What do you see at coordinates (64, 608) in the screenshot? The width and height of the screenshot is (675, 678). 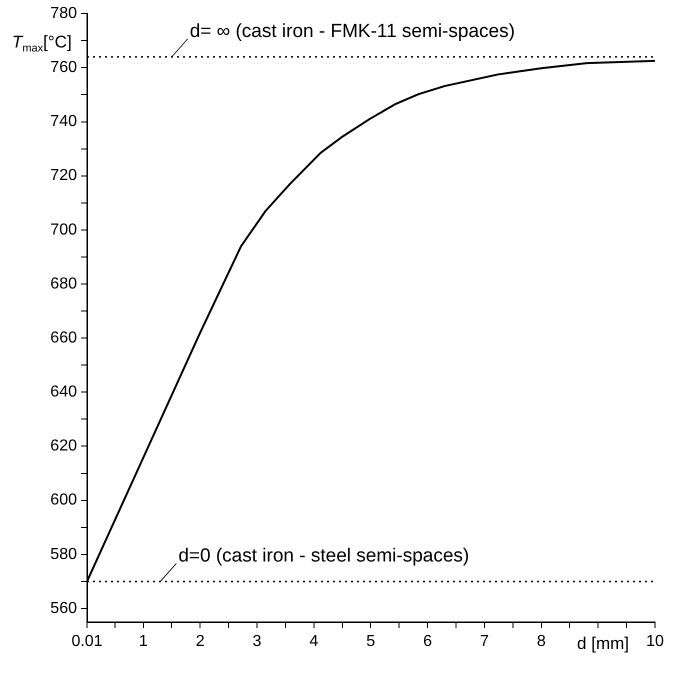 I see `y-tick-label: 560` at bounding box center [64, 608].